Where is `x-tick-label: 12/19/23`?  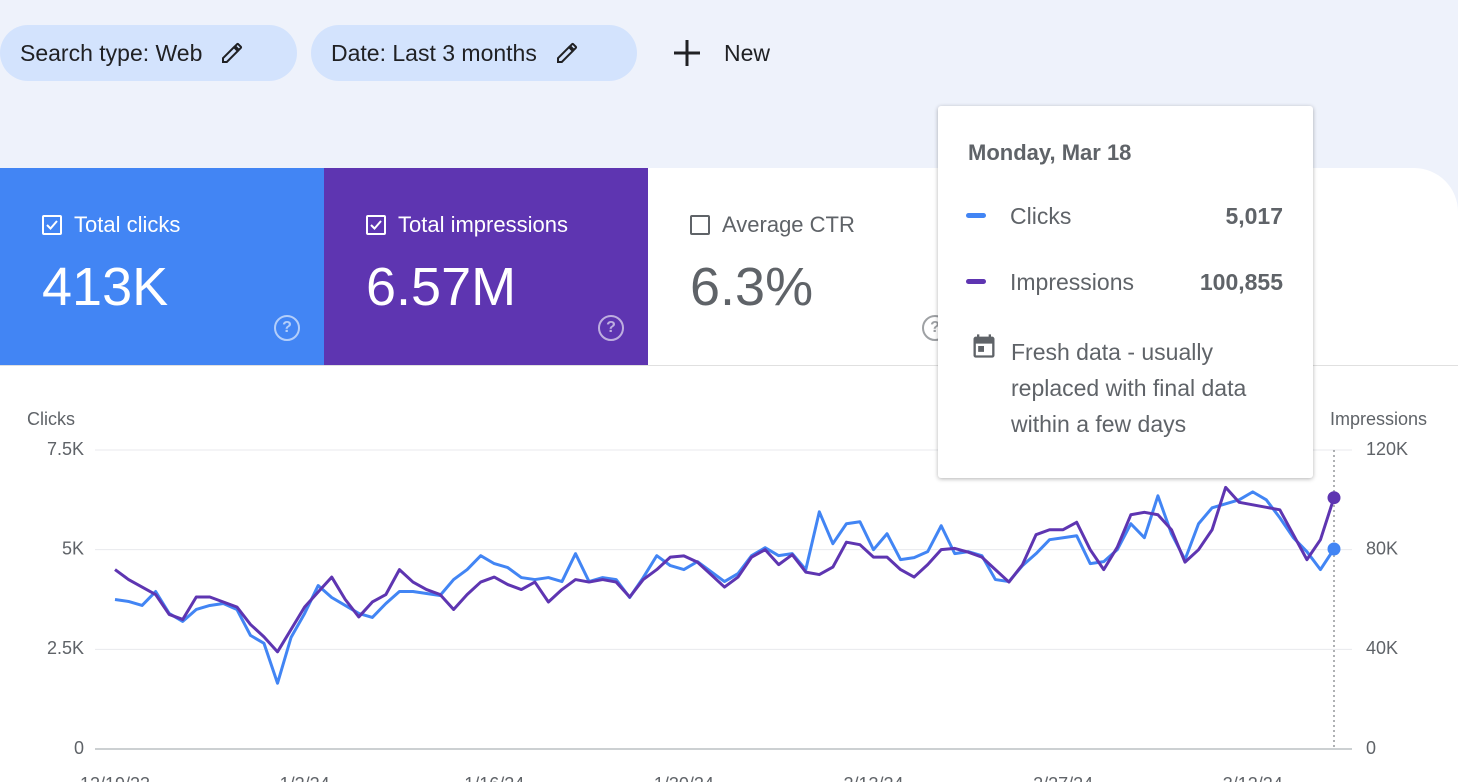
x-tick-label: 12/19/23 is located at coordinates (115, 778).